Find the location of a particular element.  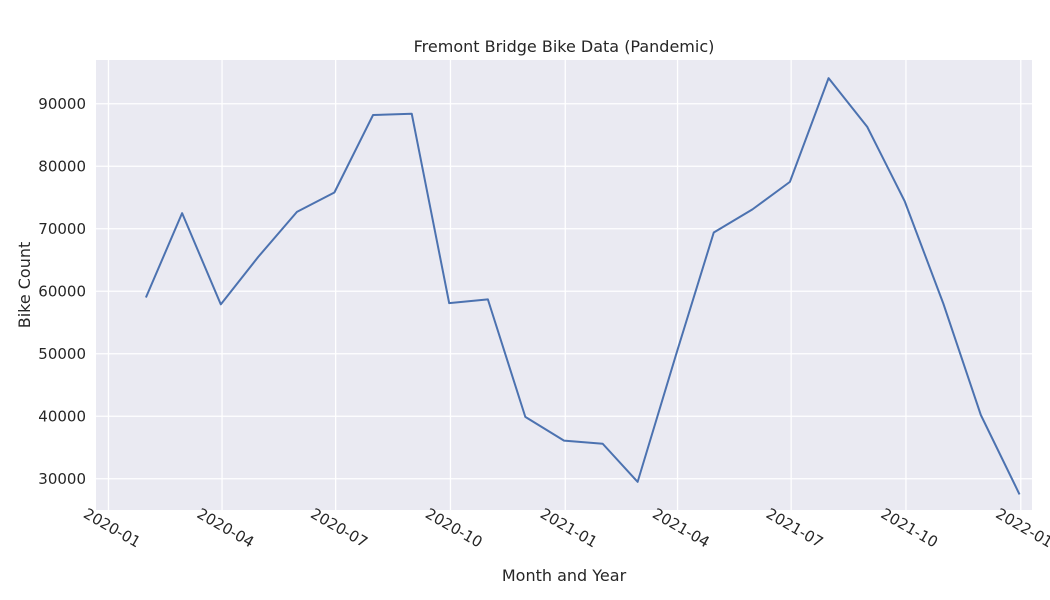

y-tick-label: 60000 is located at coordinates (62, 291).